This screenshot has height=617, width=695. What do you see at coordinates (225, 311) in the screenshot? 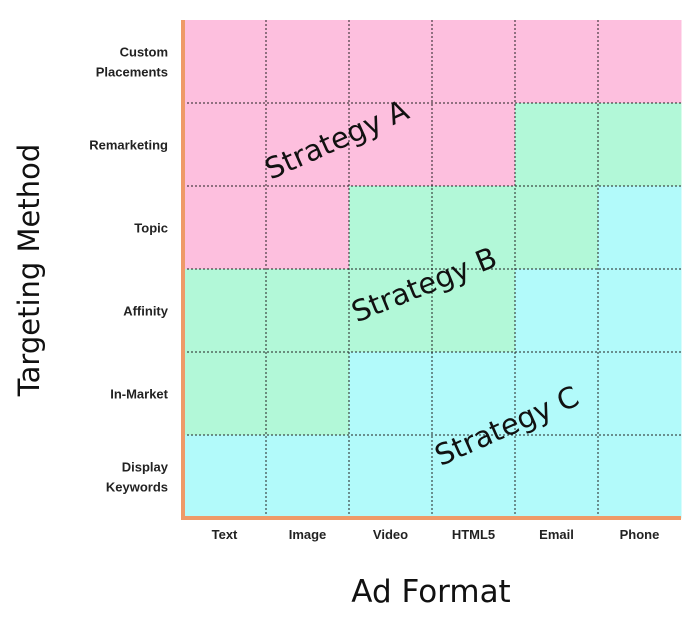
I see `cell-affinity-text` at bounding box center [225, 311].